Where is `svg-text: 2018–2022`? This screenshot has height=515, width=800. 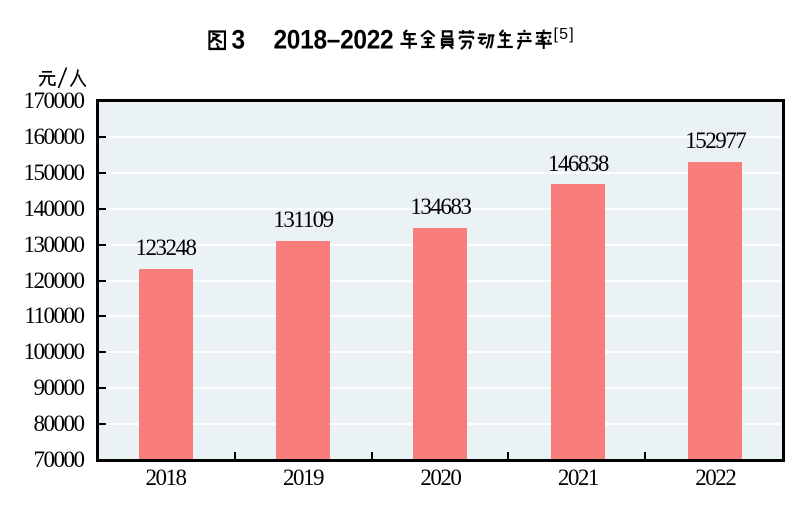 svg-text: 2018–2022 is located at coordinates (334, 40).